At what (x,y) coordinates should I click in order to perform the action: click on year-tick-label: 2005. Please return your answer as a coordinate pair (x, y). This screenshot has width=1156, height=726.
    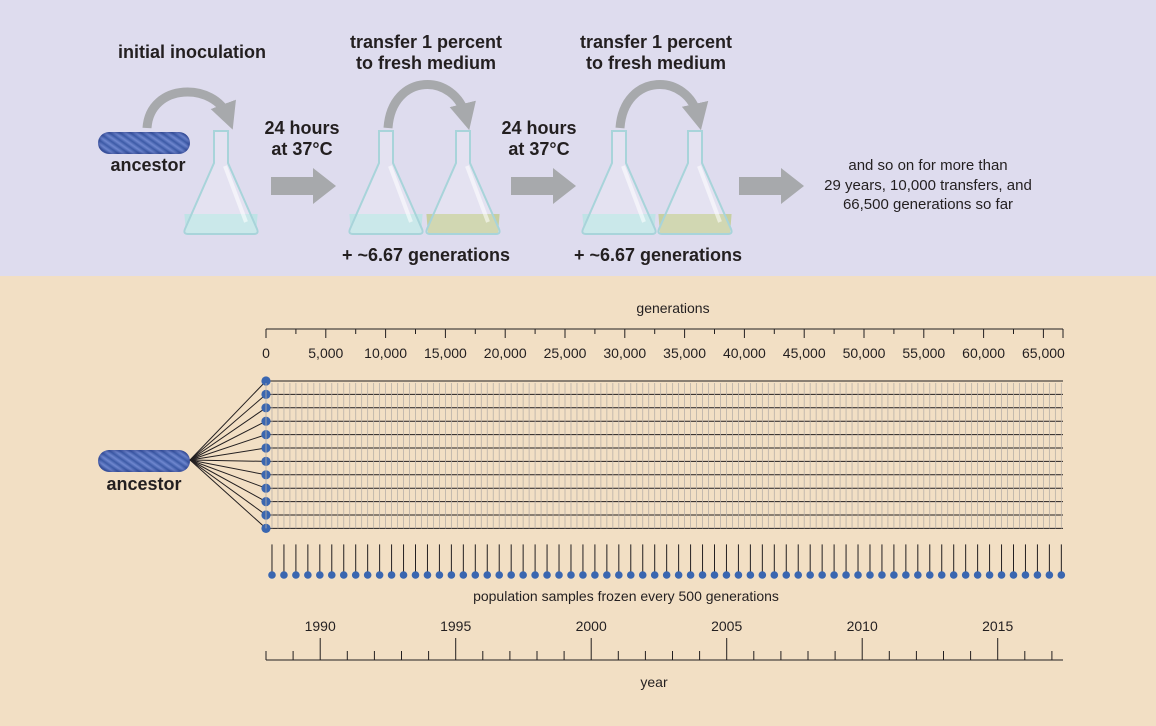
    Looking at the image, I should click on (726, 626).